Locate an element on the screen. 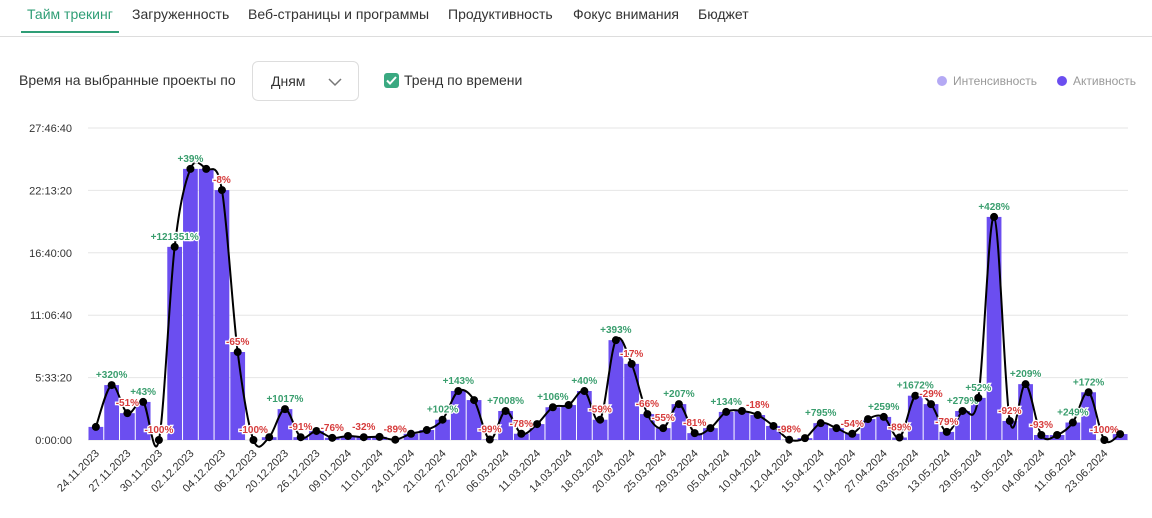 This screenshot has width=1152, height=518. change-label: +39% is located at coordinates (190, 159).